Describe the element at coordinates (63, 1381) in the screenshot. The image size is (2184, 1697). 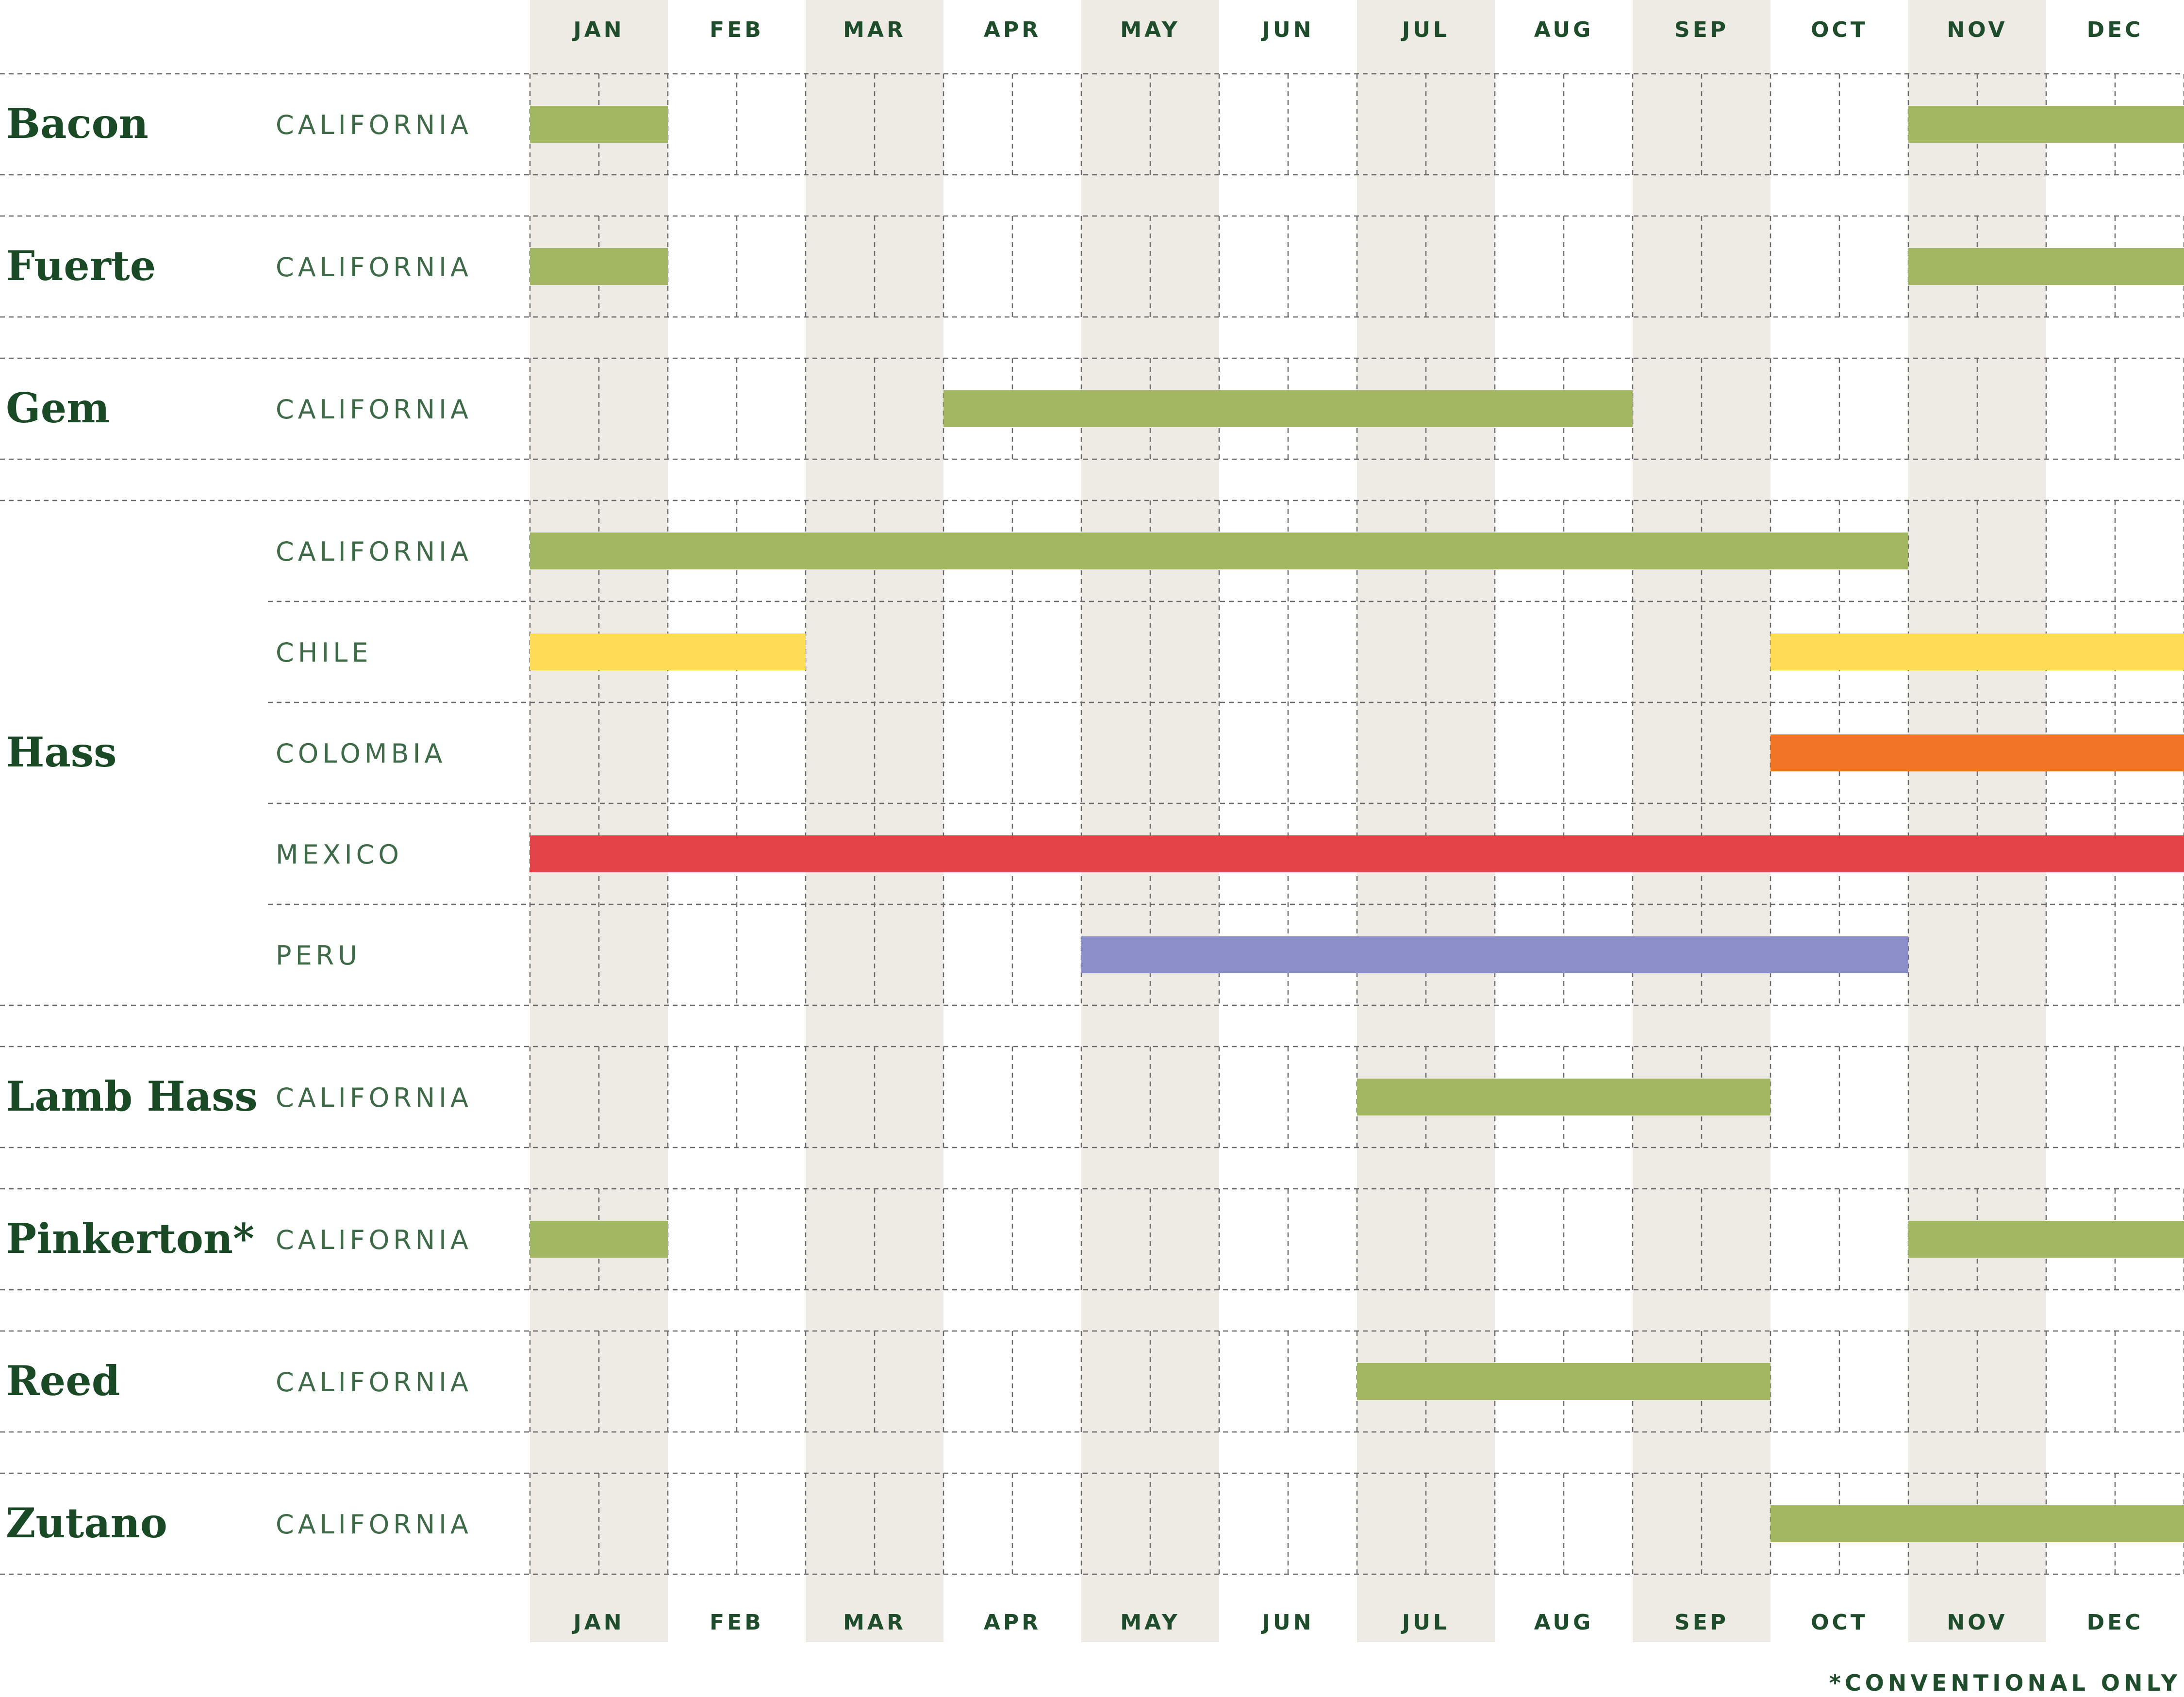
I see `variety-label-reed: Reed` at that location.